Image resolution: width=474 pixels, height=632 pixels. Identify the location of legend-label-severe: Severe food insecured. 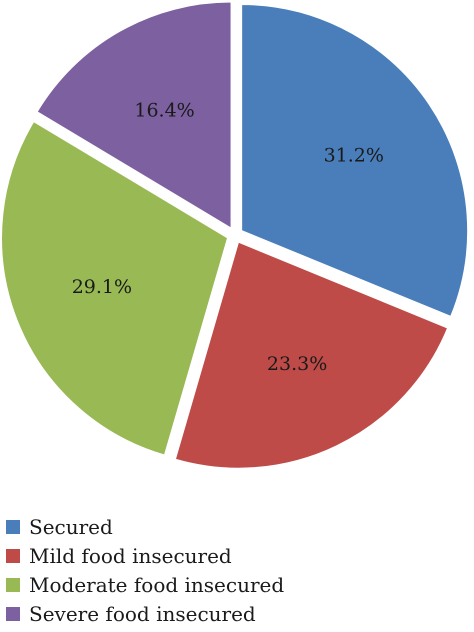
(142, 613).